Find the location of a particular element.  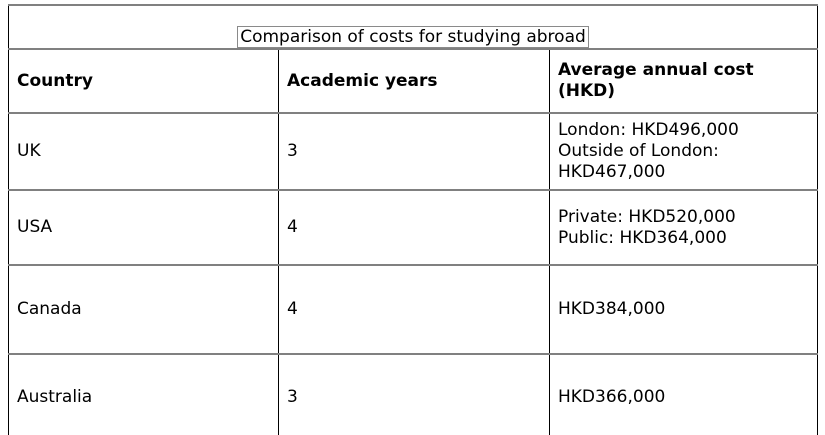

cell-country-canada: Canada is located at coordinates (143, 309).